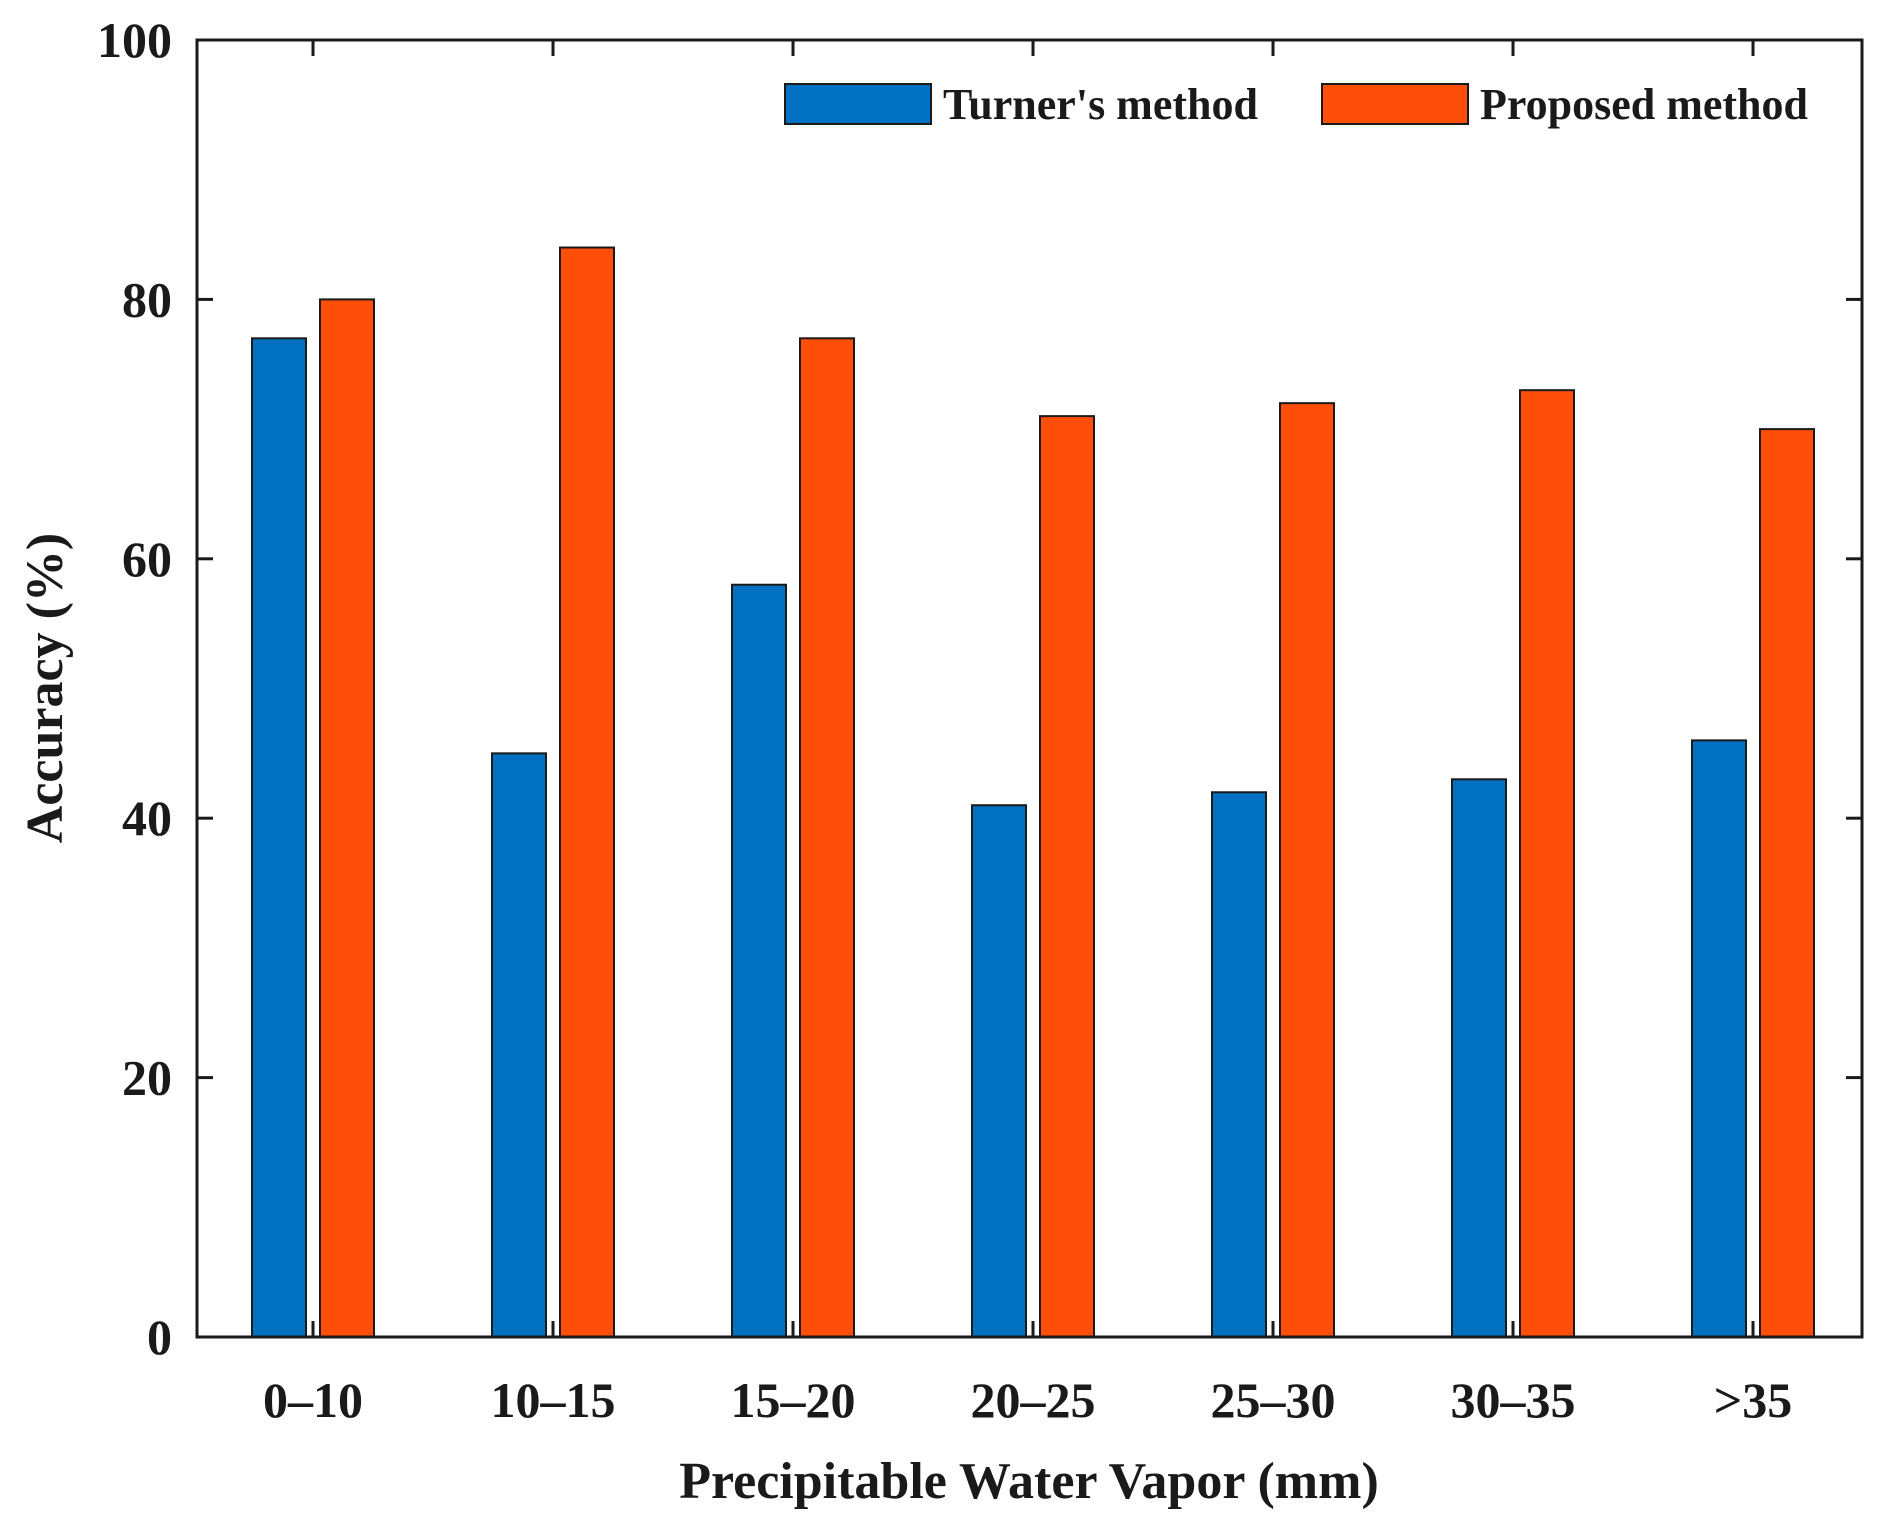 The image size is (1885, 1514). What do you see at coordinates (793, 1400) in the screenshot?
I see `x-tick-label: 15–20` at bounding box center [793, 1400].